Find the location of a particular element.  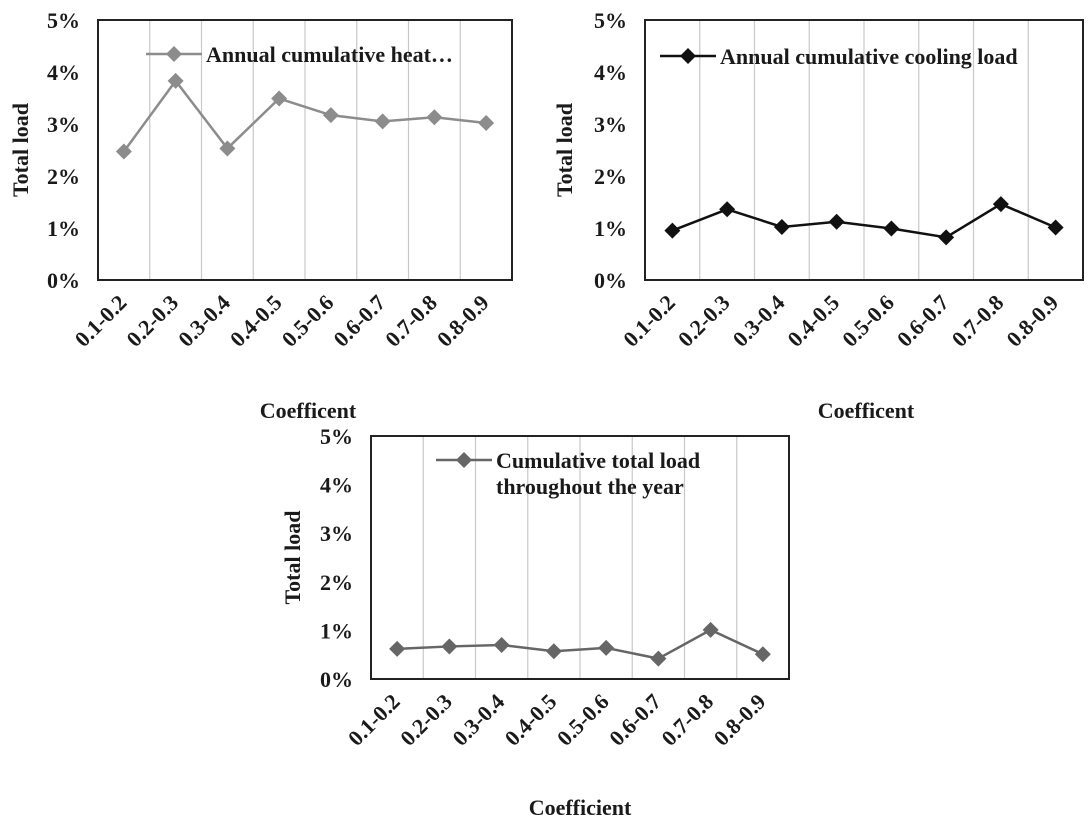

legend-label: throughout the year is located at coordinates (590, 486).